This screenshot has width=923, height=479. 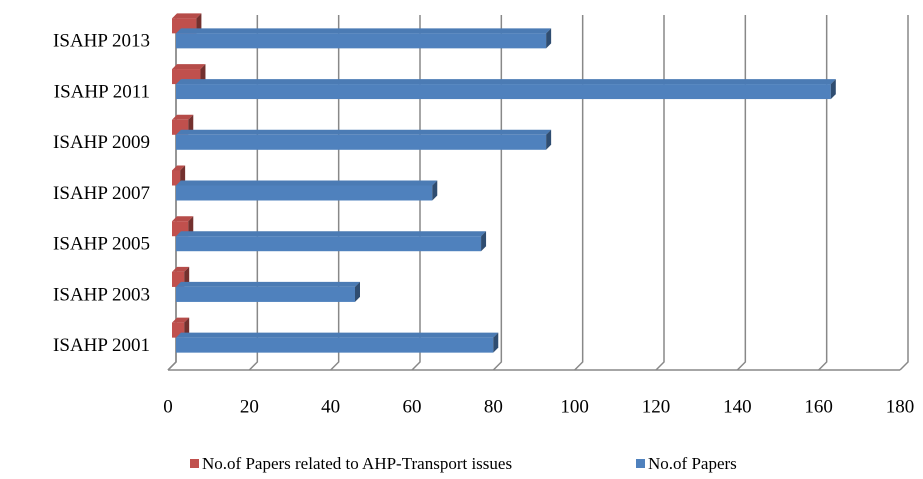 I want to click on category-label: ISAHP 2011, so click(x=102, y=91).